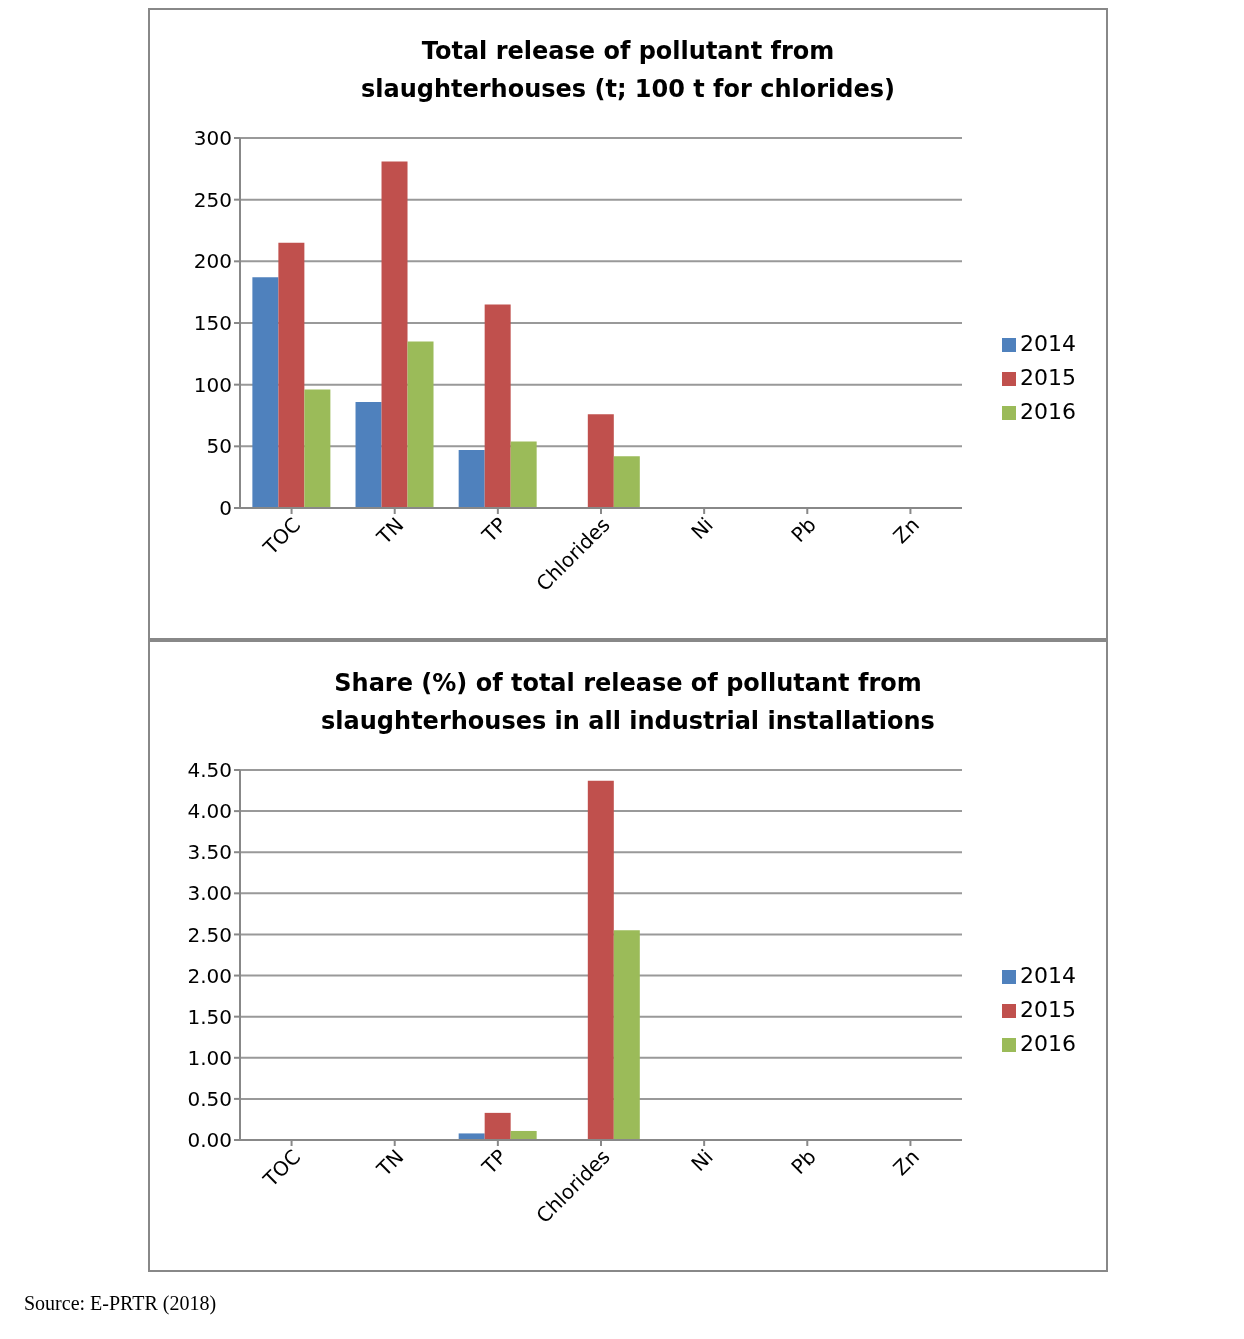  What do you see at coordinates (212, 261) in the screenshot?
I see `y-tick-label: 200` at bounding box center [212, 261].